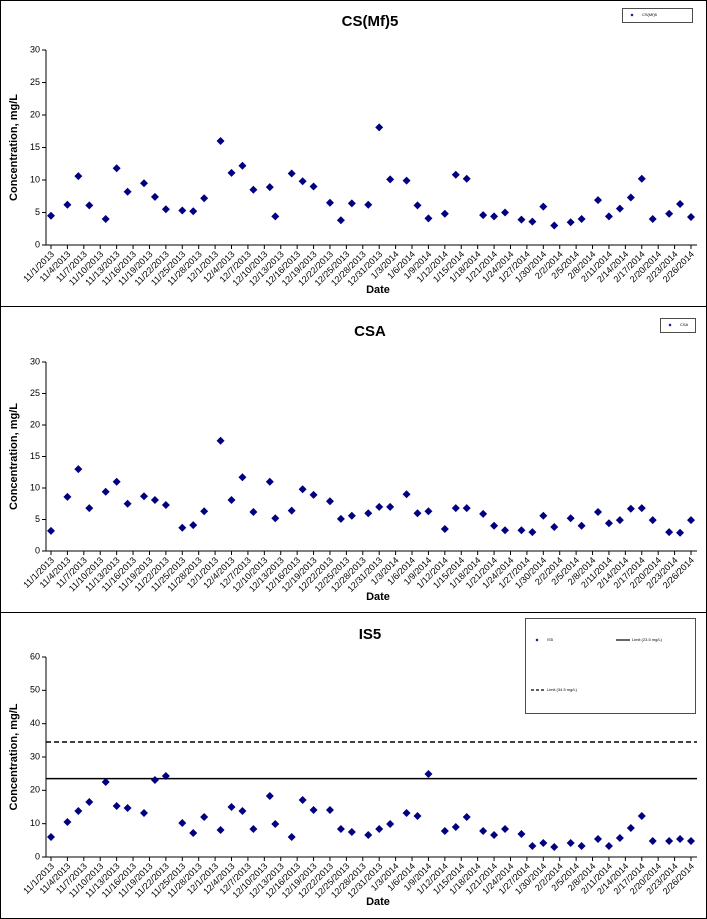 This screenshot has height=919, width=707. I want to click on x-axis-label: Date, so click(378, 597).